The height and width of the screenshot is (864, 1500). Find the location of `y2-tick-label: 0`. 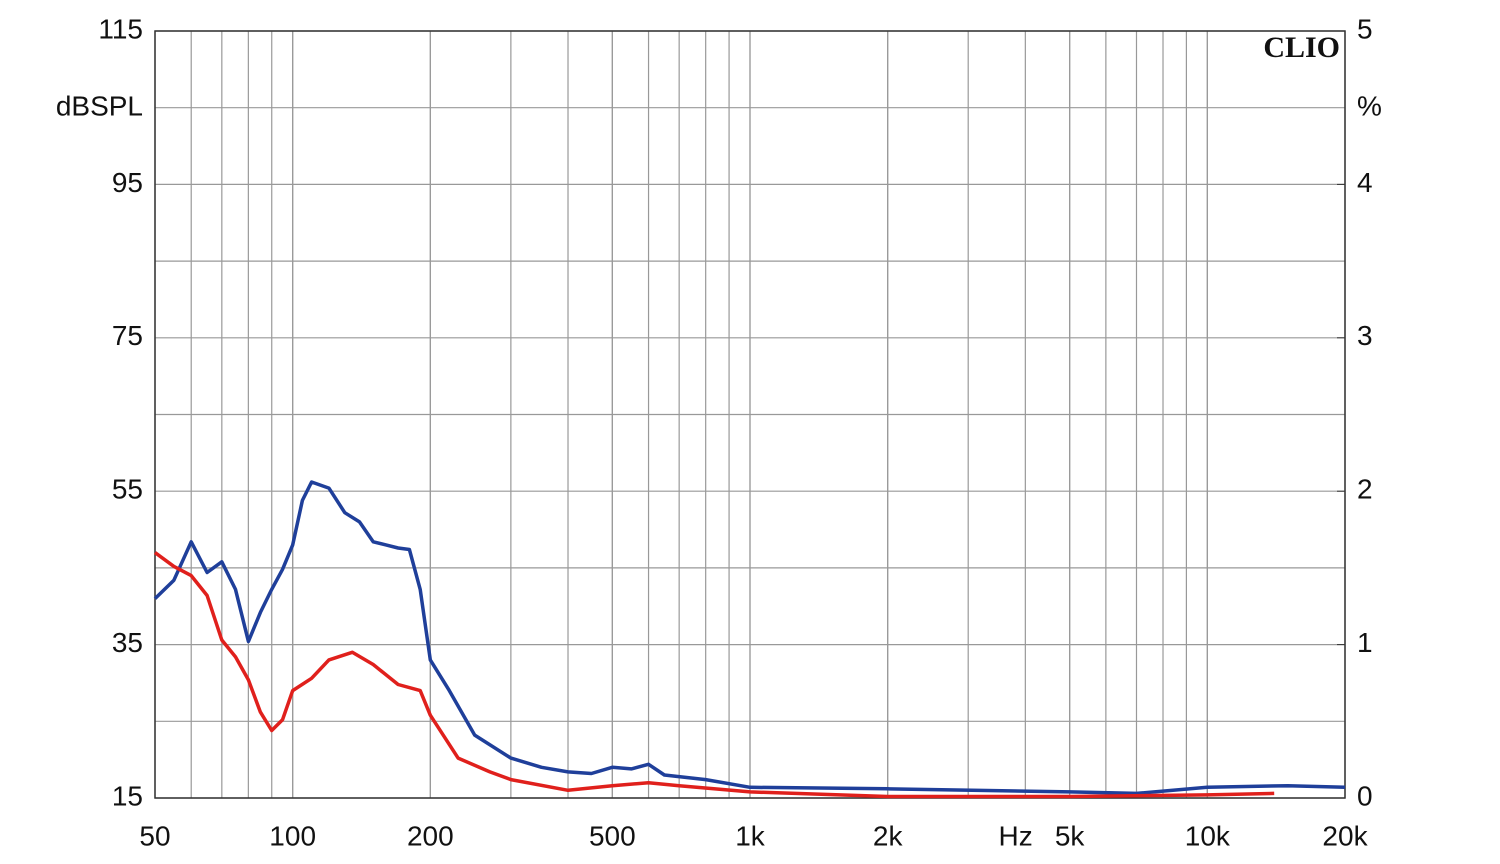

y2-tick-label: 0 is located at coordinates (1365, 795).